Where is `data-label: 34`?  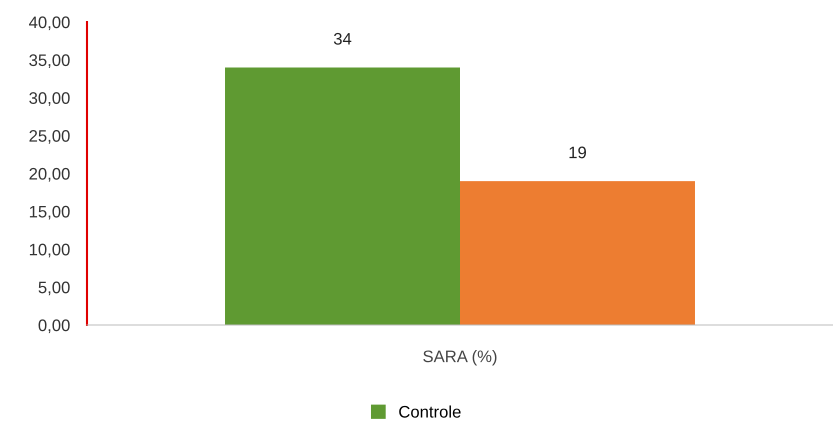 data-label: 34 is located at coordinates (343, 38).